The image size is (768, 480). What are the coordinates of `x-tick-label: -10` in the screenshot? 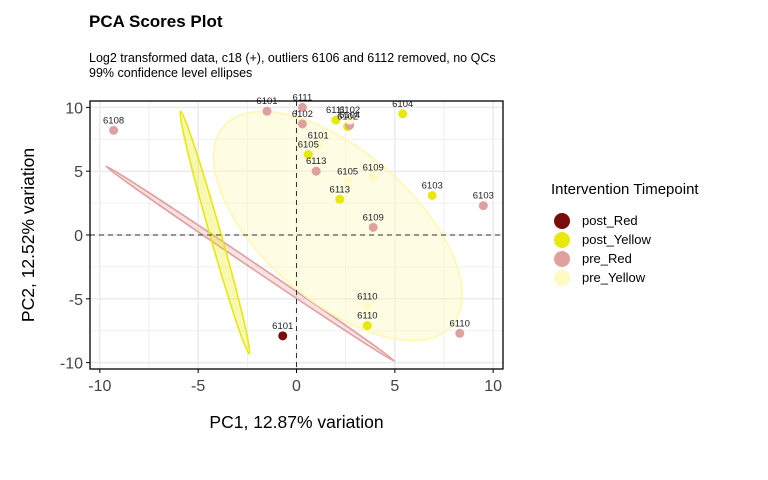 It's located at (99, 386).